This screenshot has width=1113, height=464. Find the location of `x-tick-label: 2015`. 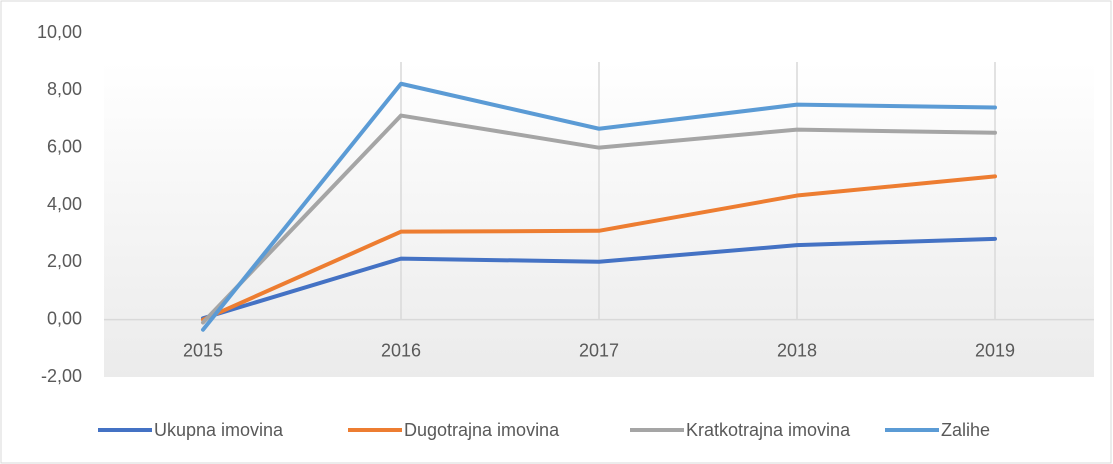

x-tick-label: 2015 is located at coordinates (203, 350).